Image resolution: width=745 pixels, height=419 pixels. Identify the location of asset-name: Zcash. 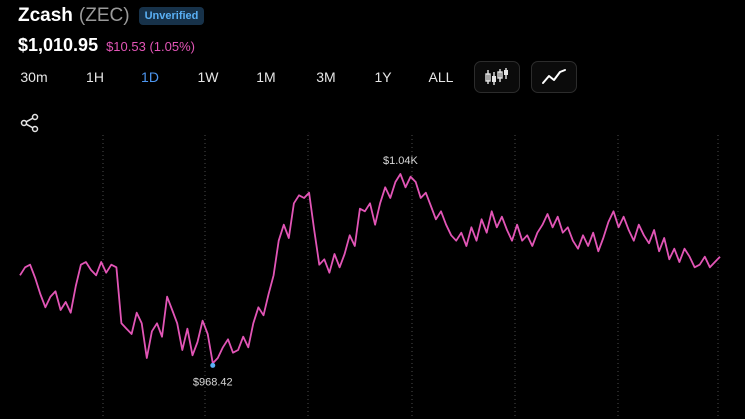
(45, 15).